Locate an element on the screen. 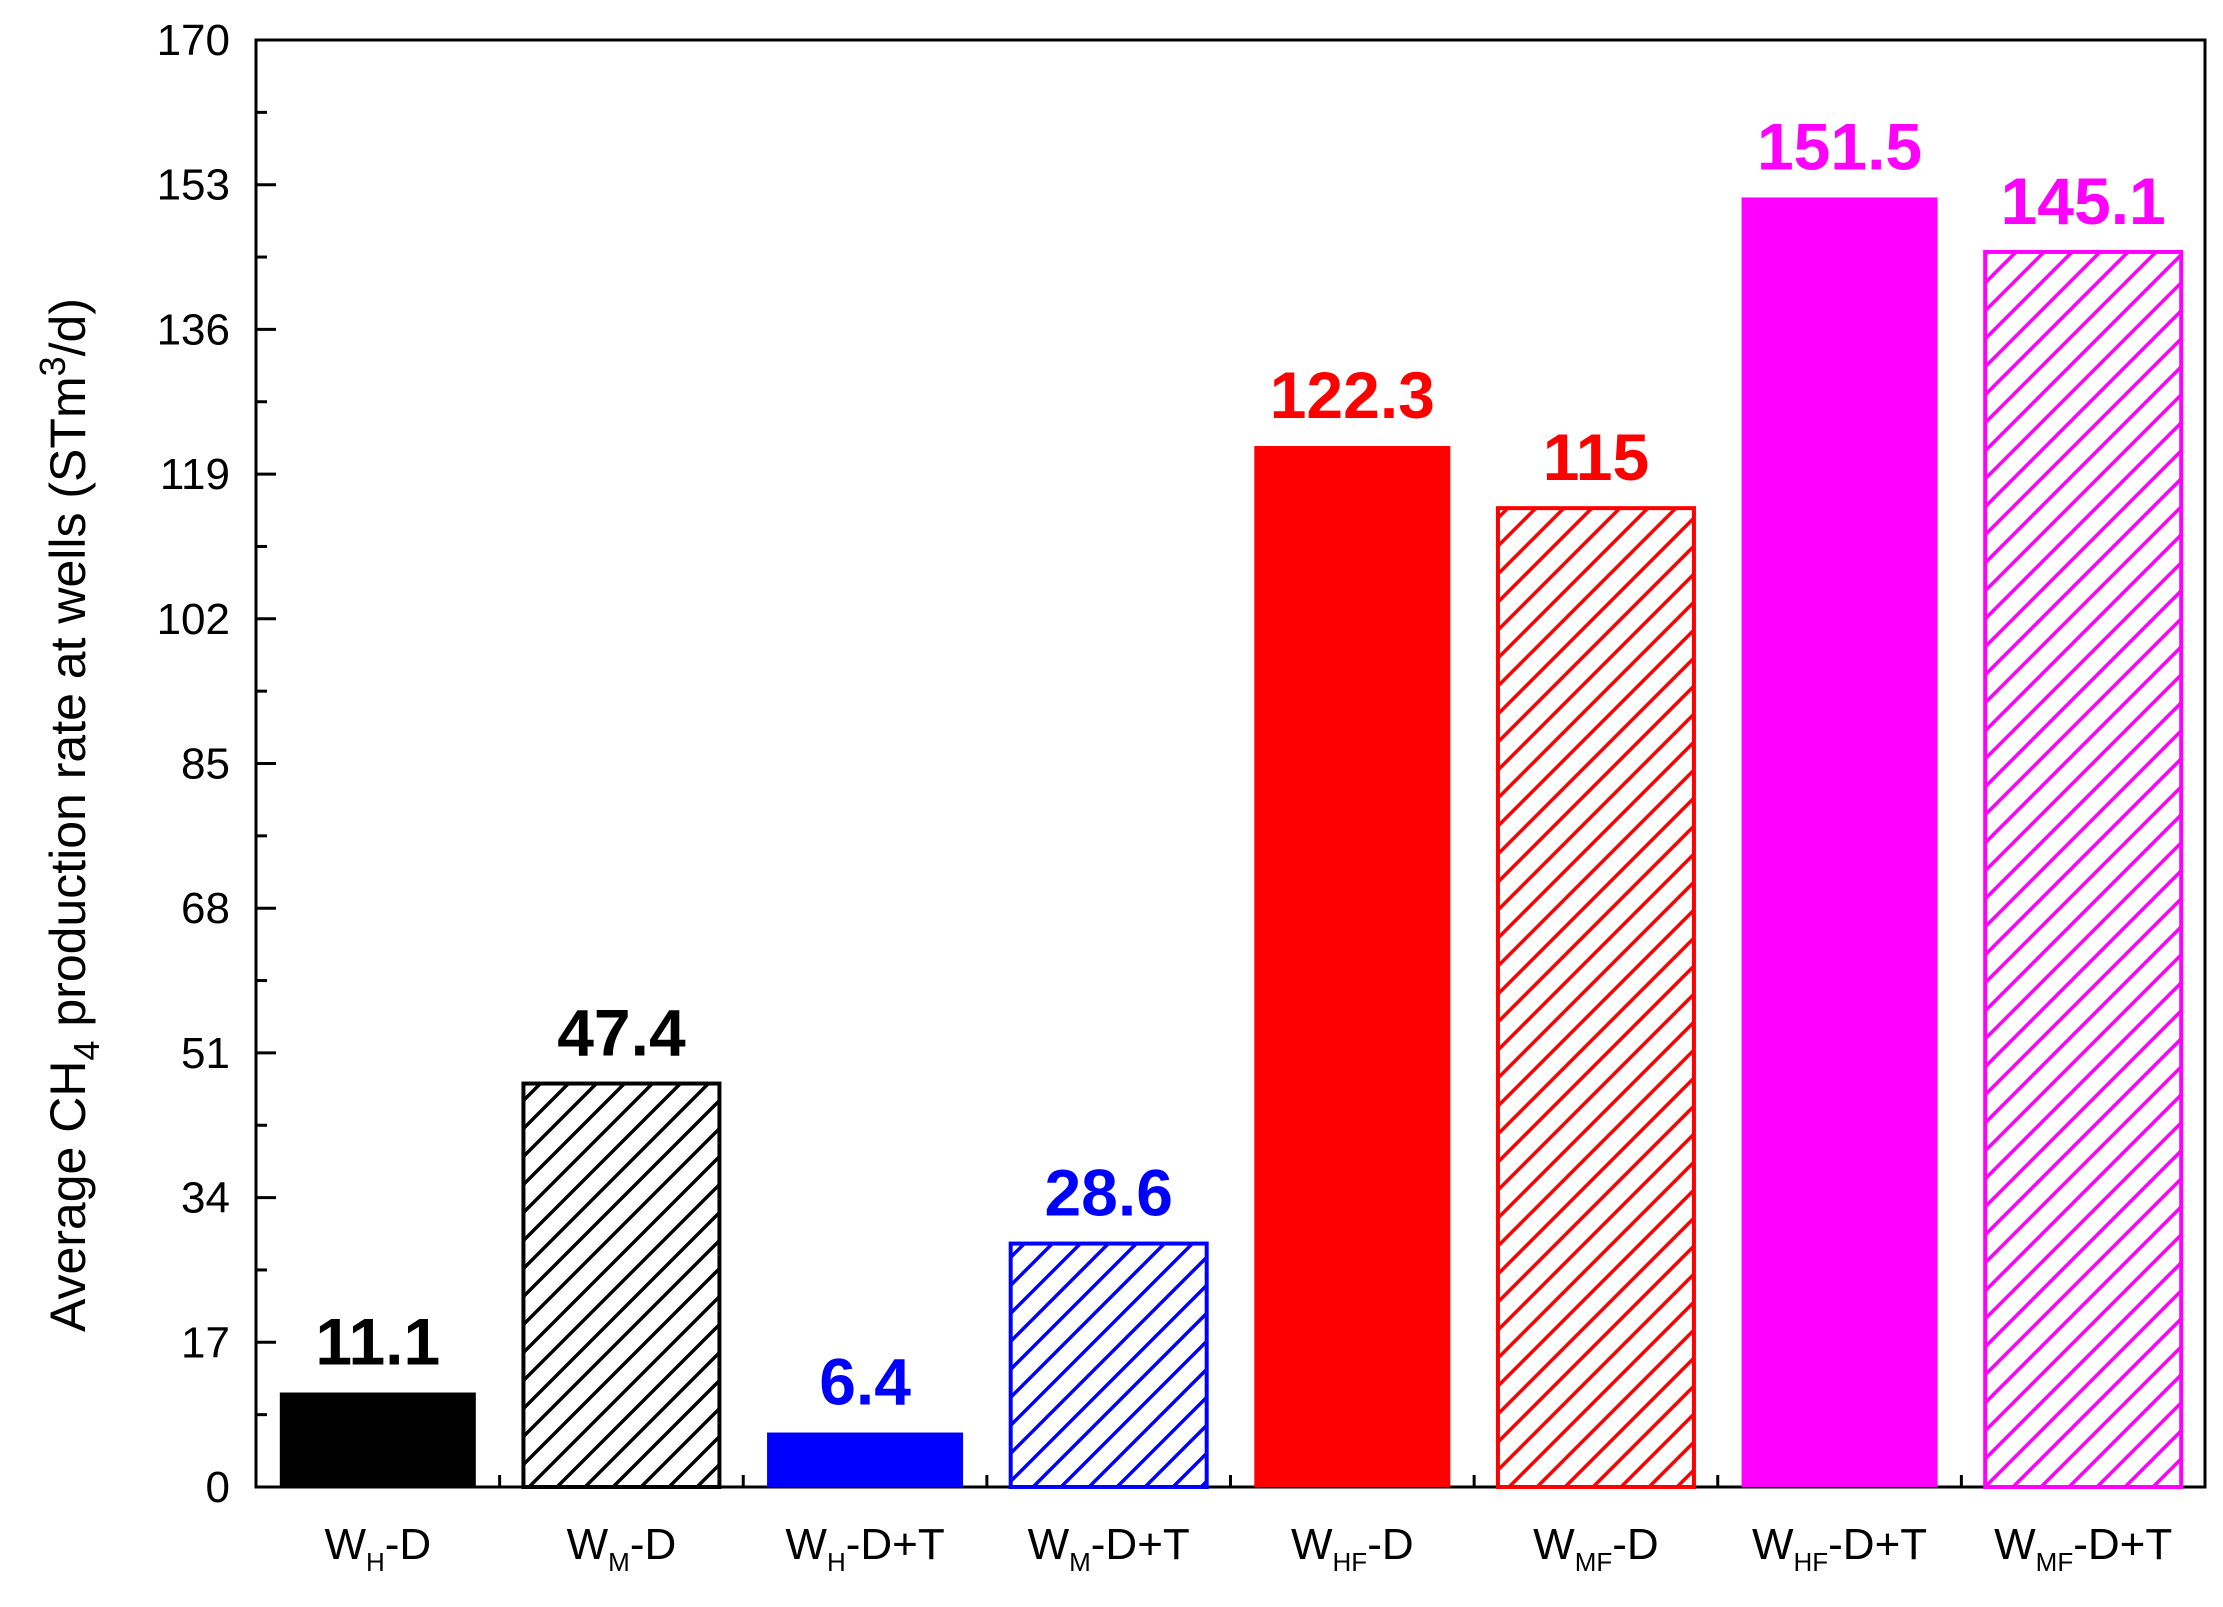 Image resolution: width=2223 pixels, height=1607 pixels. x-category-label: WM-D is located at coordinates (622, 1548).